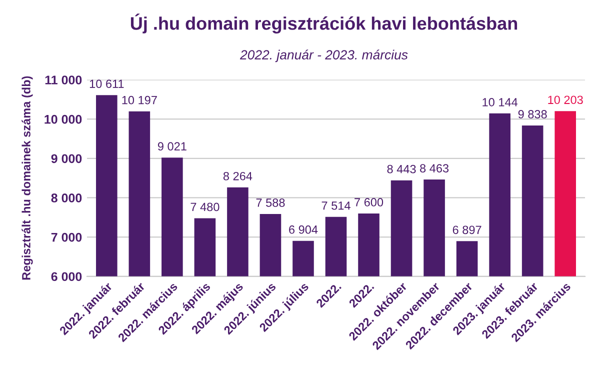 Image resolution: width=600 pixels, height=371 pixels. I want to click on data-label: 8 443, so click(401, 169).